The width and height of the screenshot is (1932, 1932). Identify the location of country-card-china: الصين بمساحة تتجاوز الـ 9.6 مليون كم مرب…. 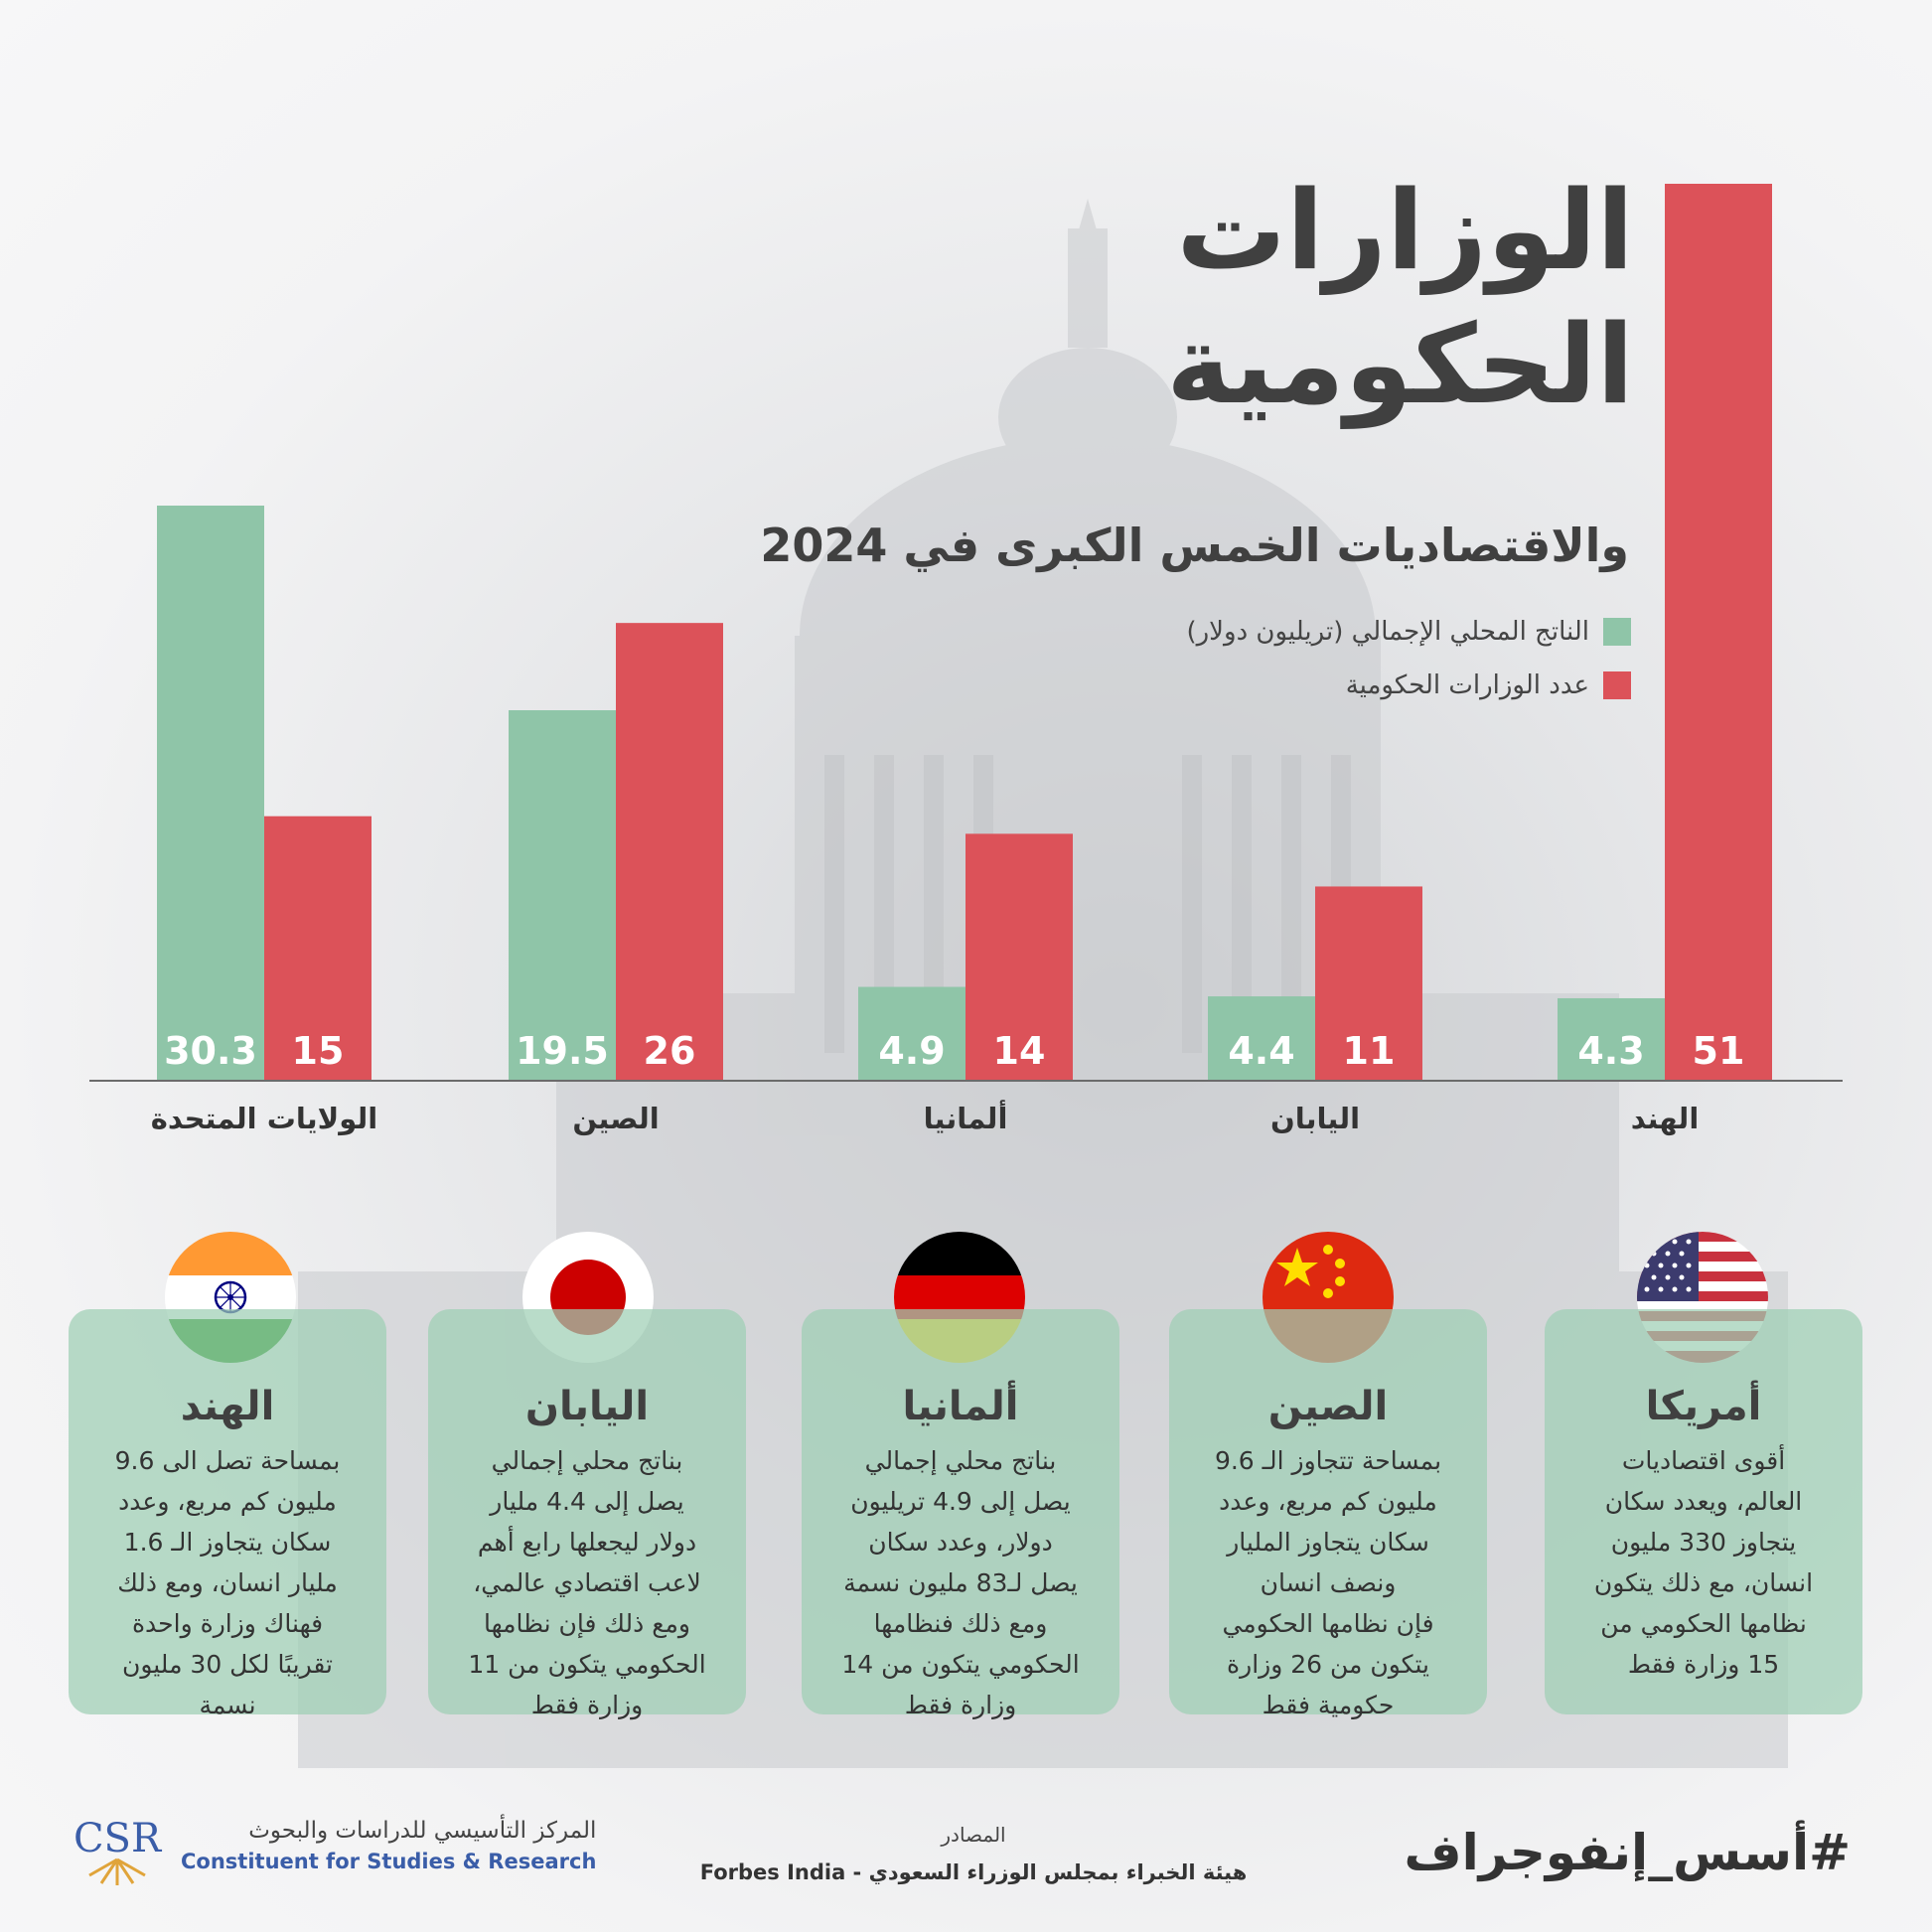
(1328, 1514).